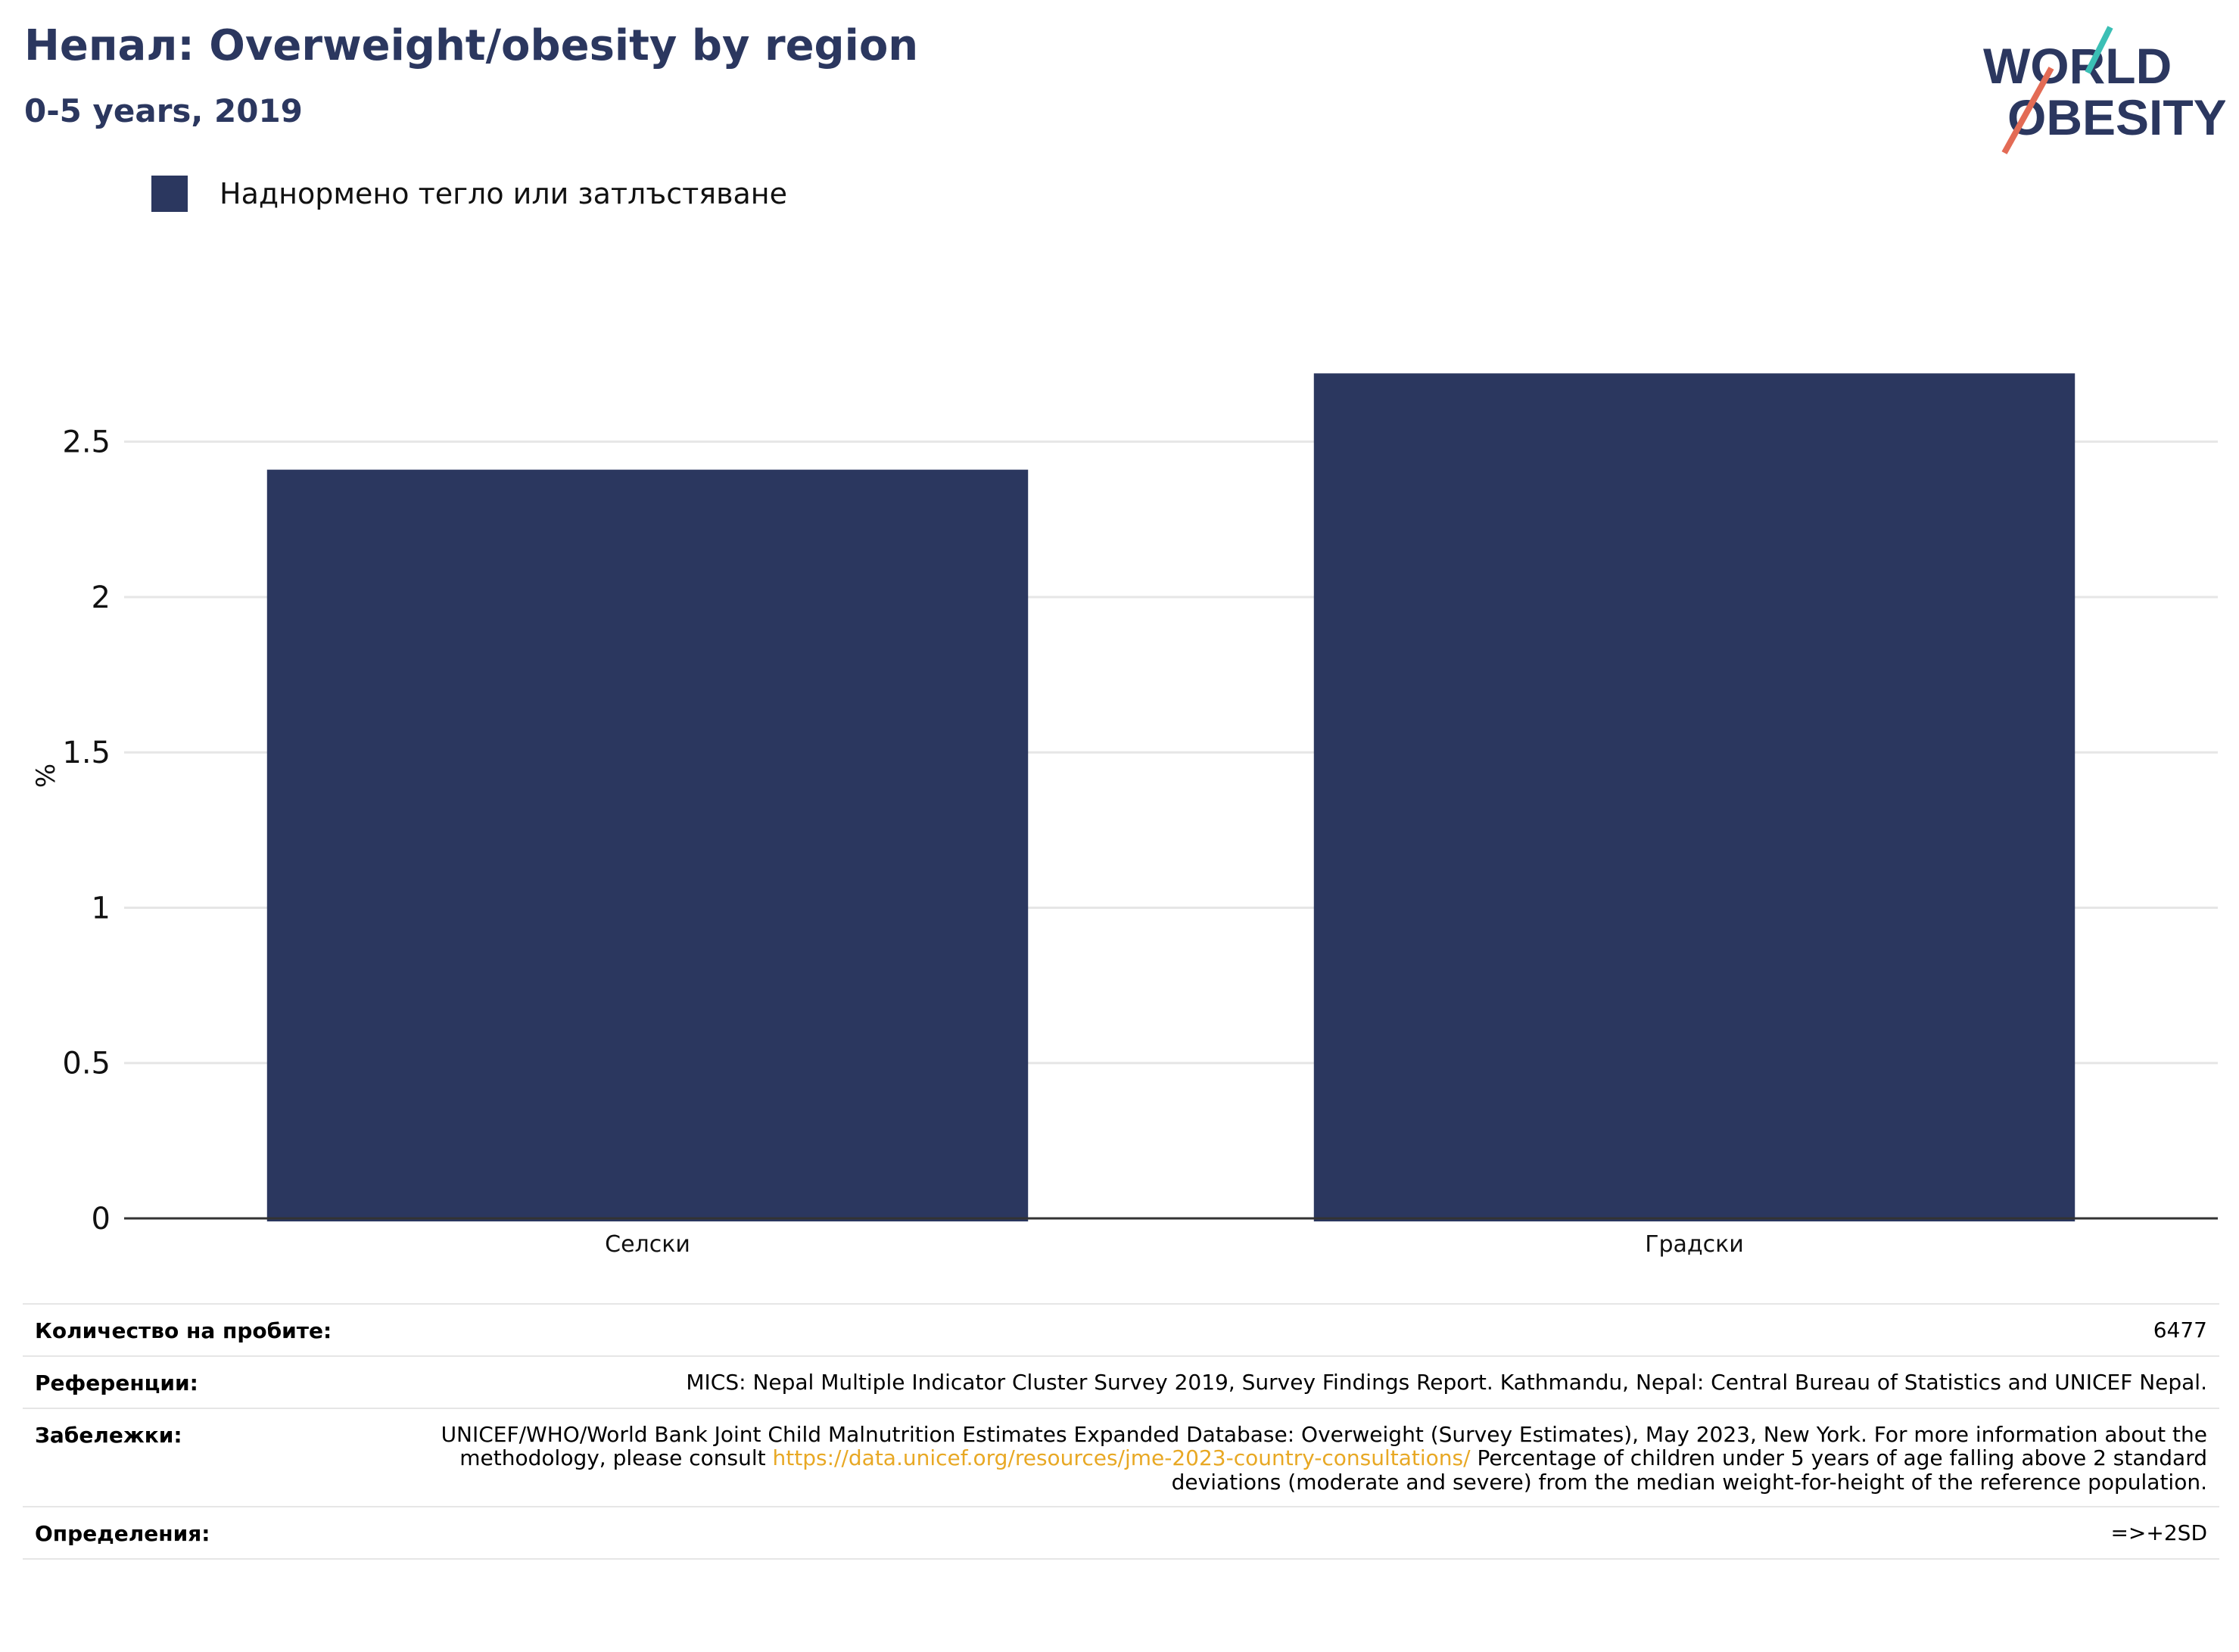 This screenshot has height=1652, width=2239. Describe the element at coordinates (2099, 50) in the screenshot. I see `logo-slash-teal` at that location.